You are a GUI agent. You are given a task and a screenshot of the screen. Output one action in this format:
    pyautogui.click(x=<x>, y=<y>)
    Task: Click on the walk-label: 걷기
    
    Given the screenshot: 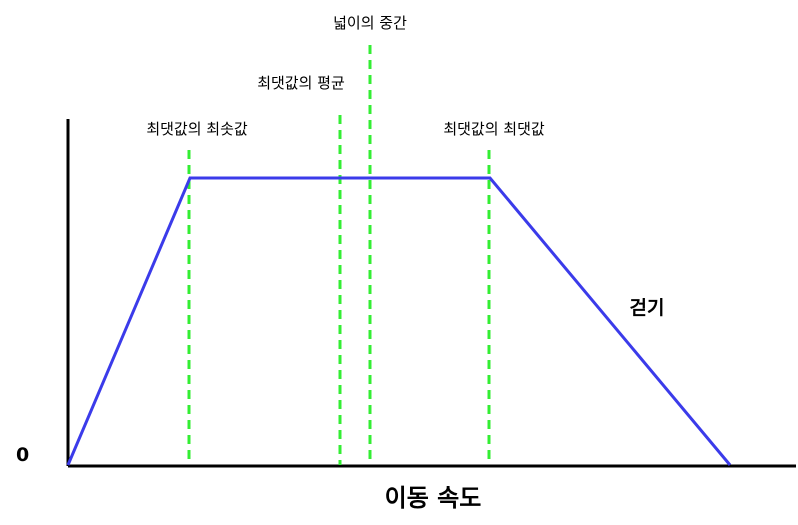 What is the action you would take?
    pyautogui.click(x=647, y=308)
    